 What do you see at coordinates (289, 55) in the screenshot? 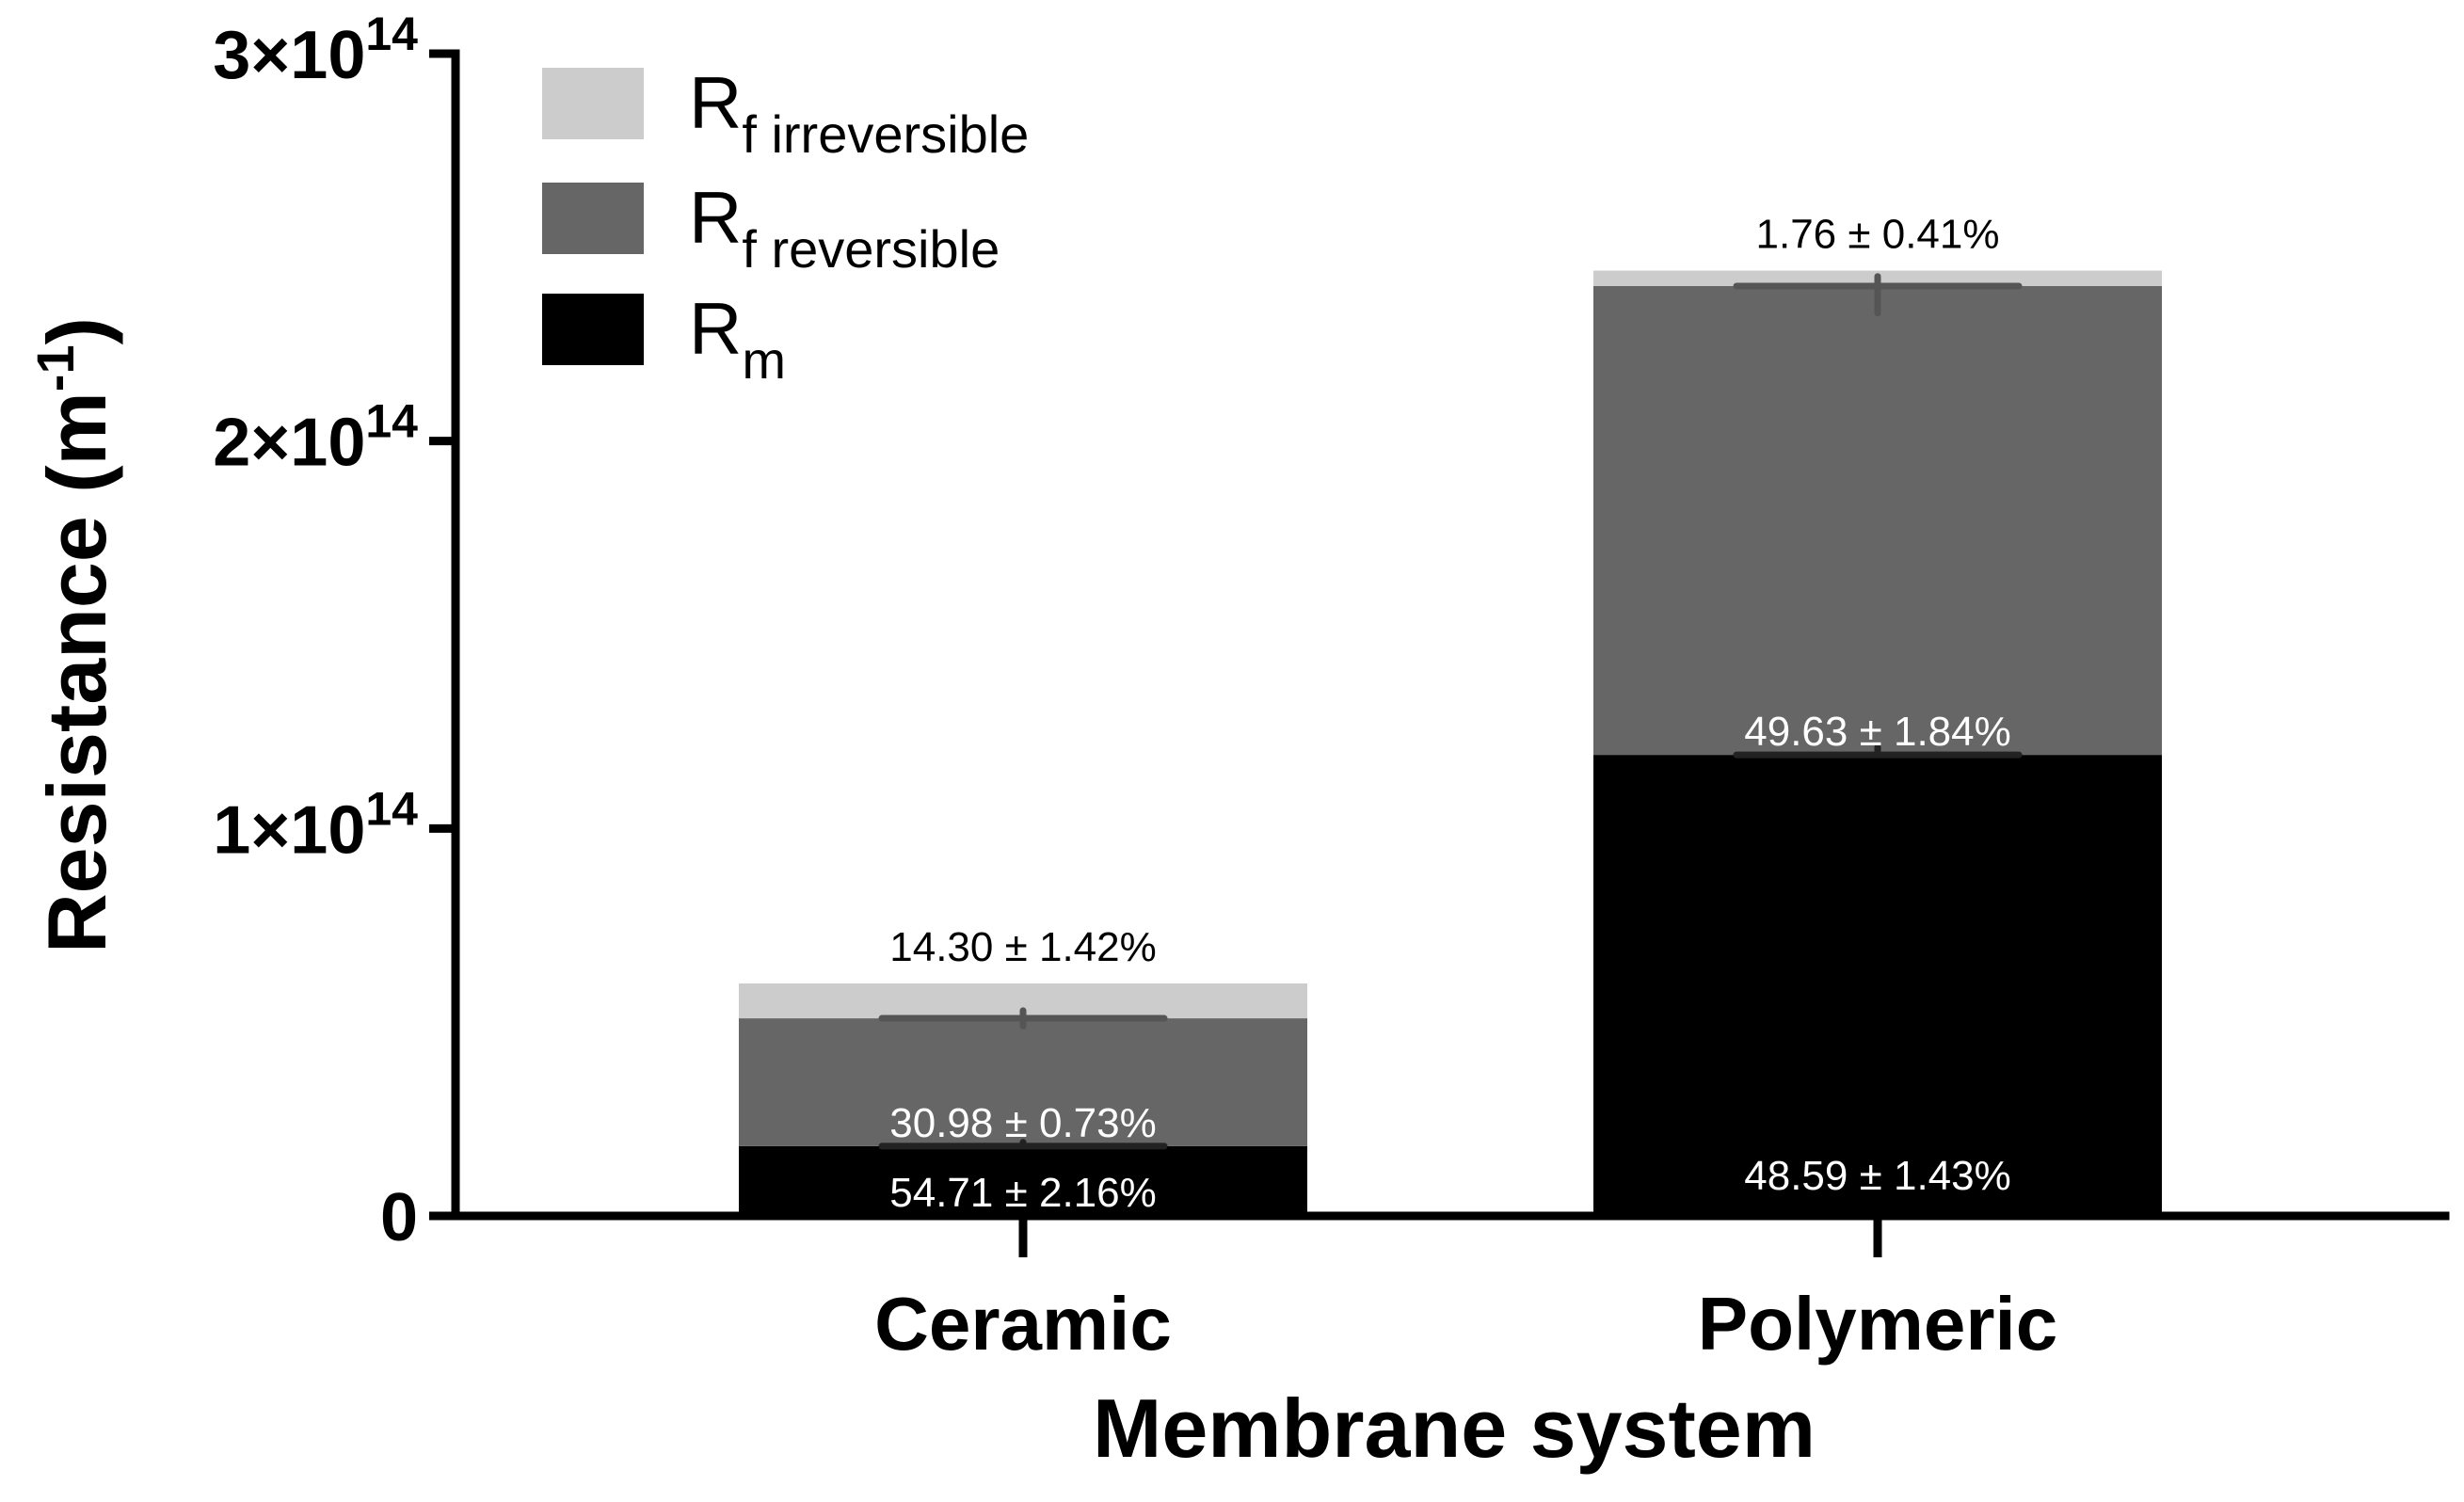
I see `y-tick-label-base: 3×10` at bounding box center [289, 55].